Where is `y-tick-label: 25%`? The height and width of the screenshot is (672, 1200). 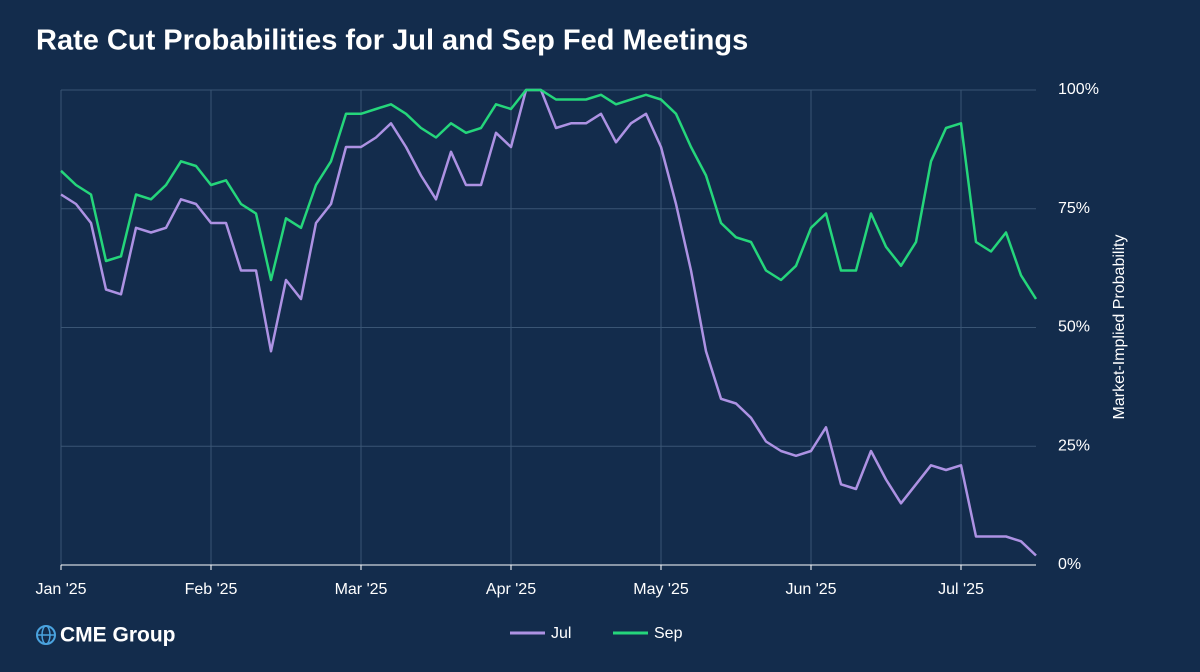
y-tick-label: 25% is located at coordinates (1074, 445).